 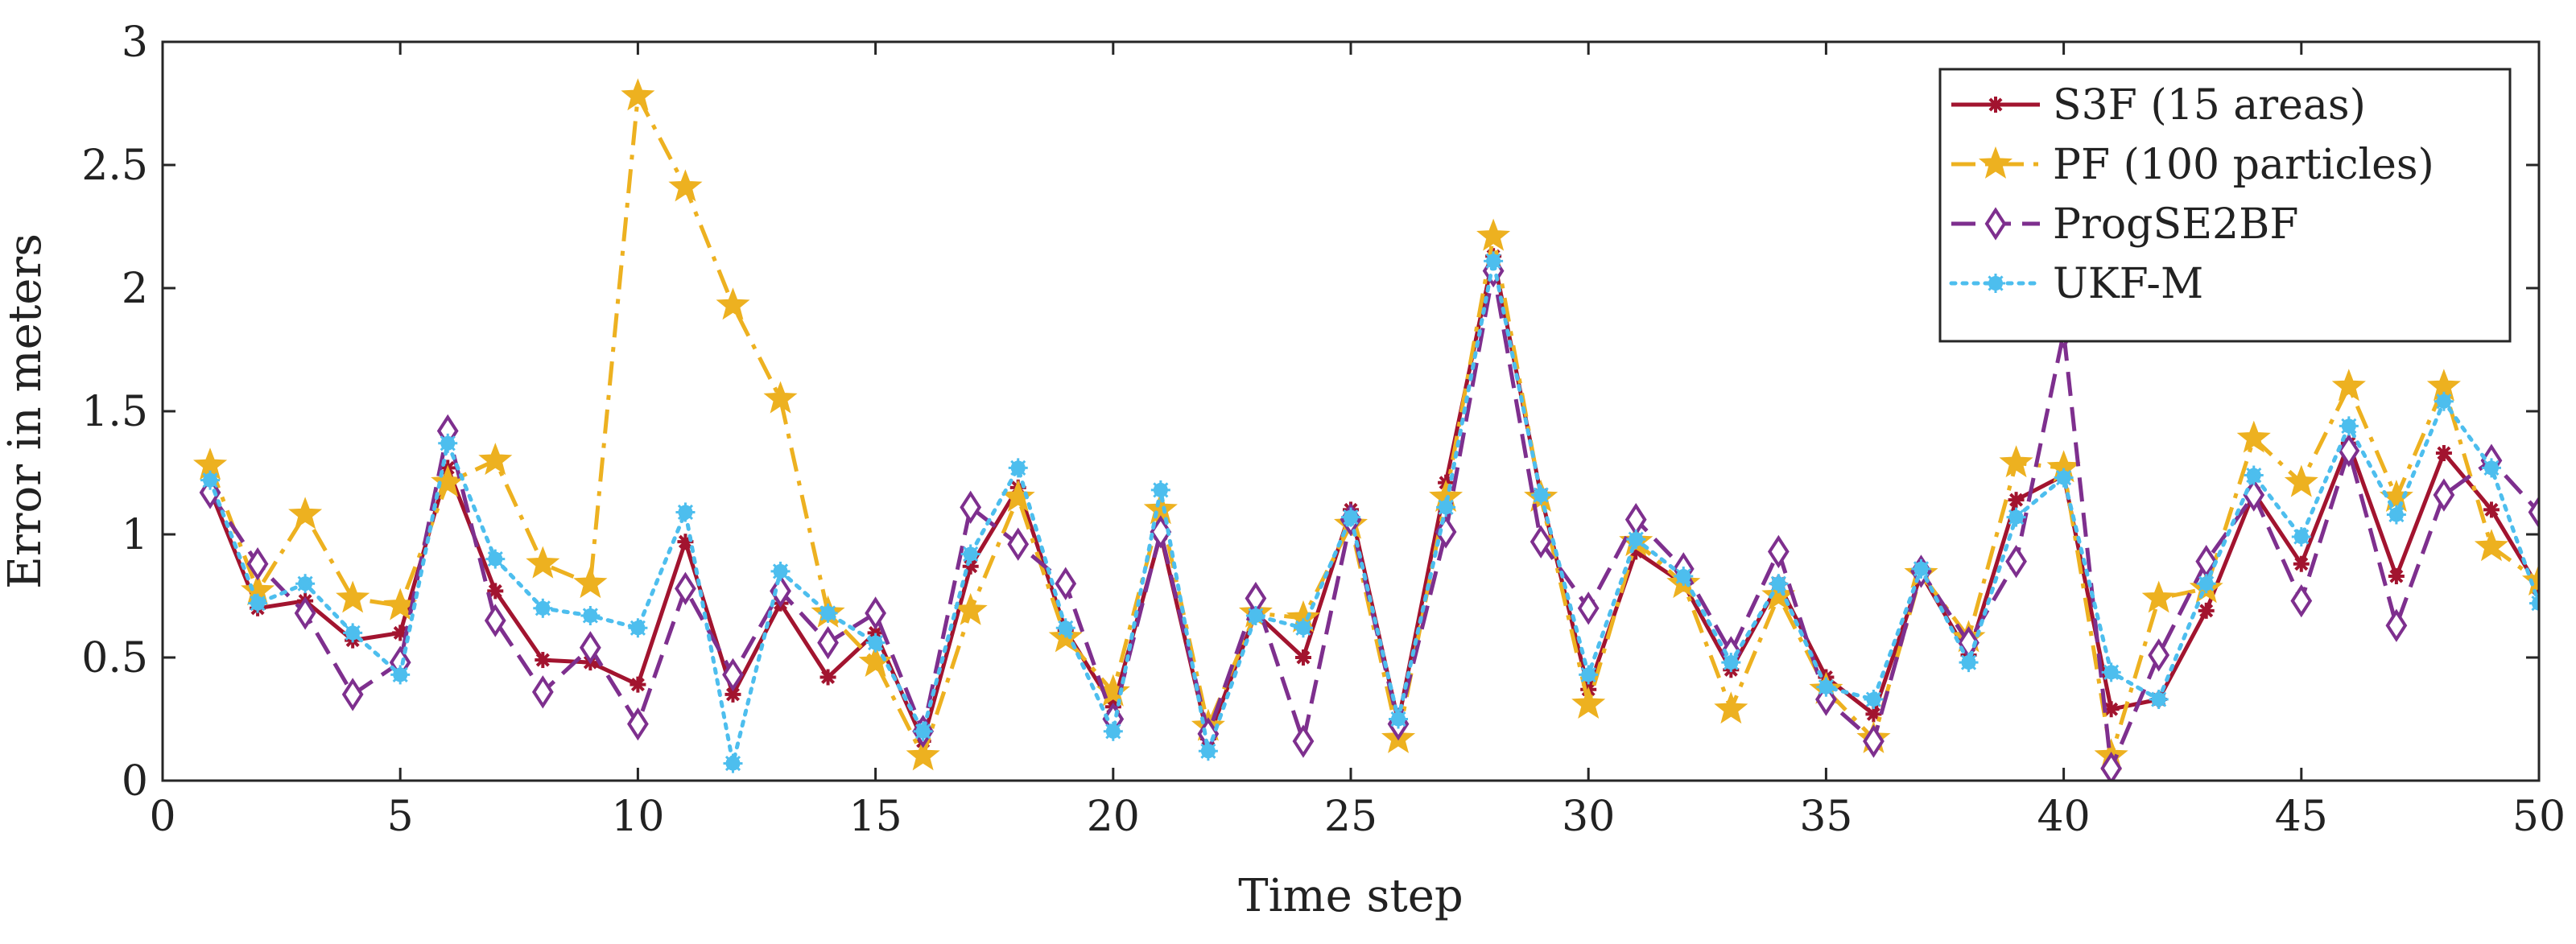 I want to click on legend-box, so click(x=2225, y=206).